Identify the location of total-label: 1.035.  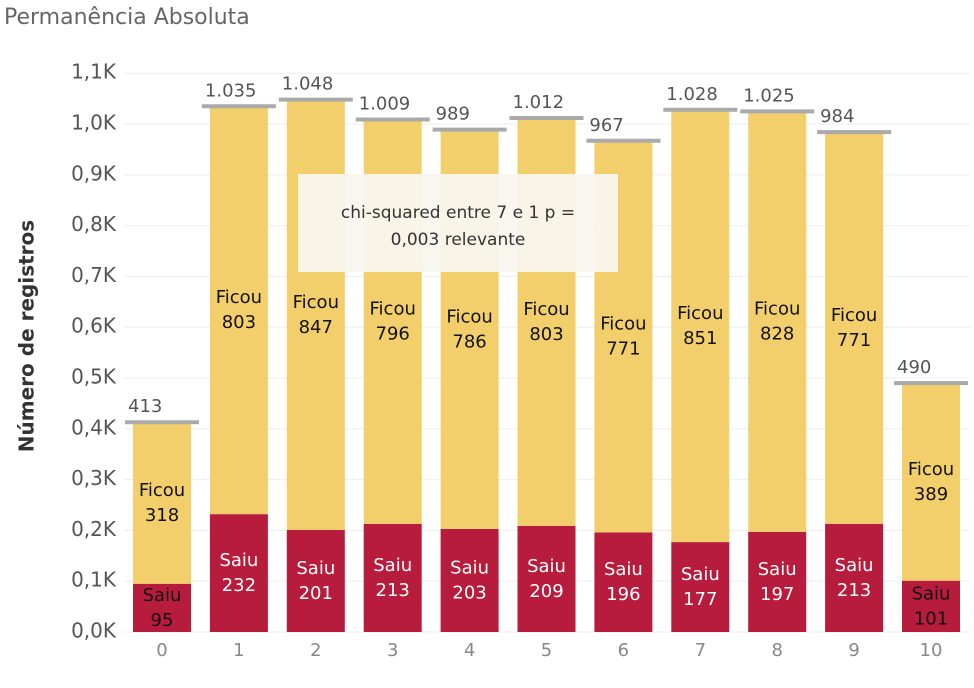
(231, 90).